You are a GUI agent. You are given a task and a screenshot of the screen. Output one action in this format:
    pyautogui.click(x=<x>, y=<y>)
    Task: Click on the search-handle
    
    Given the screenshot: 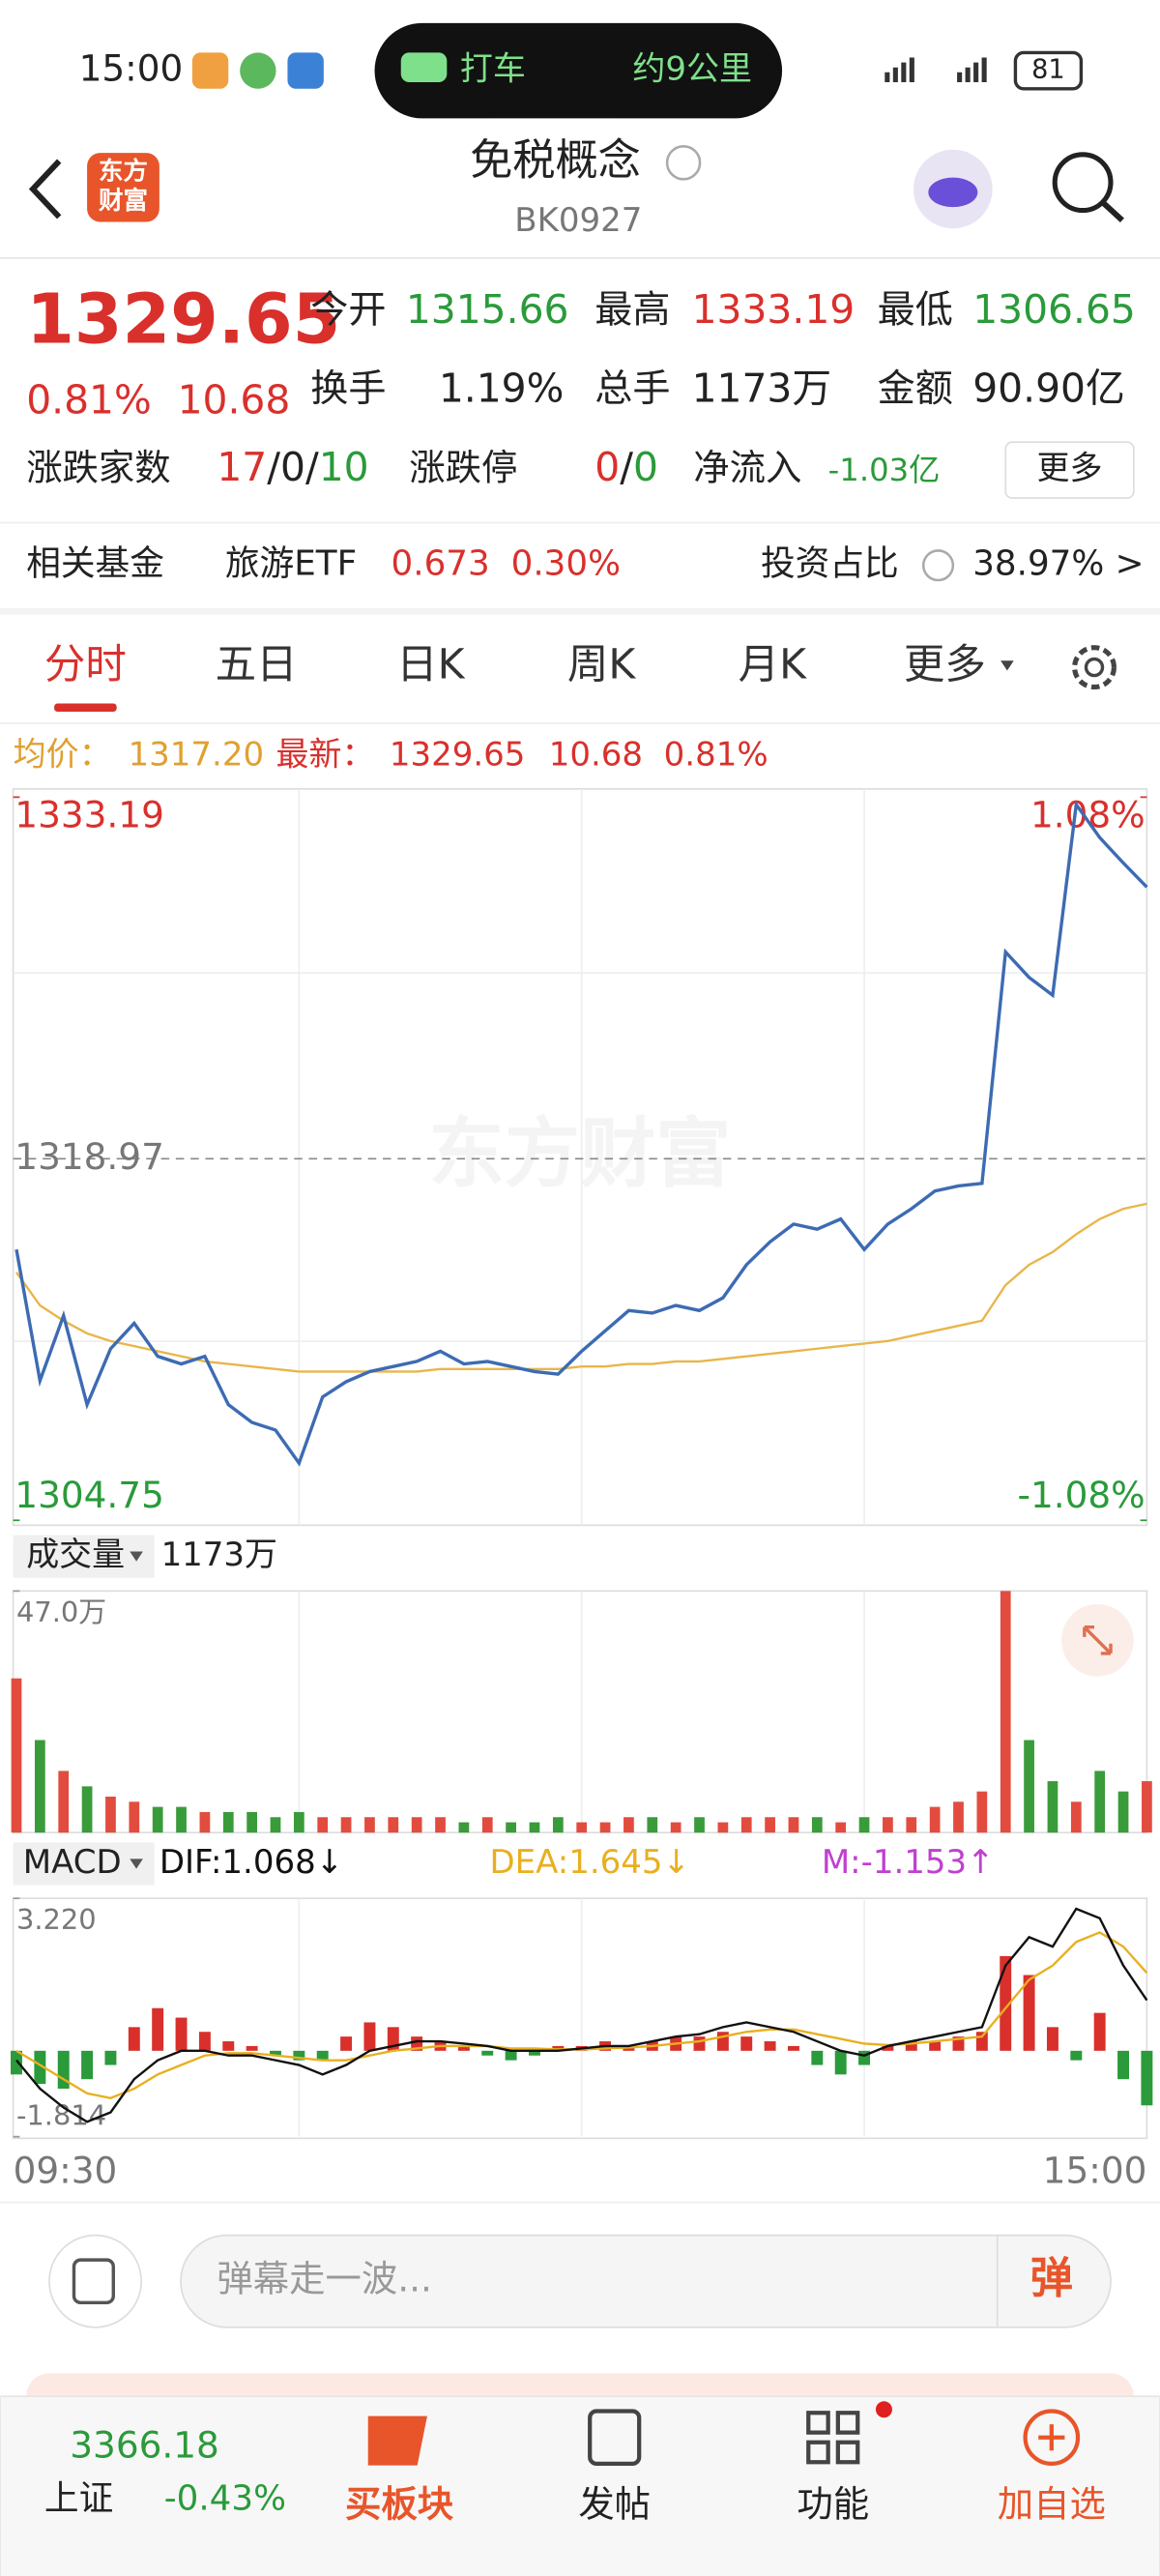 What is the action you would take?
    pyautogui.click(x=1112, y=210)
    